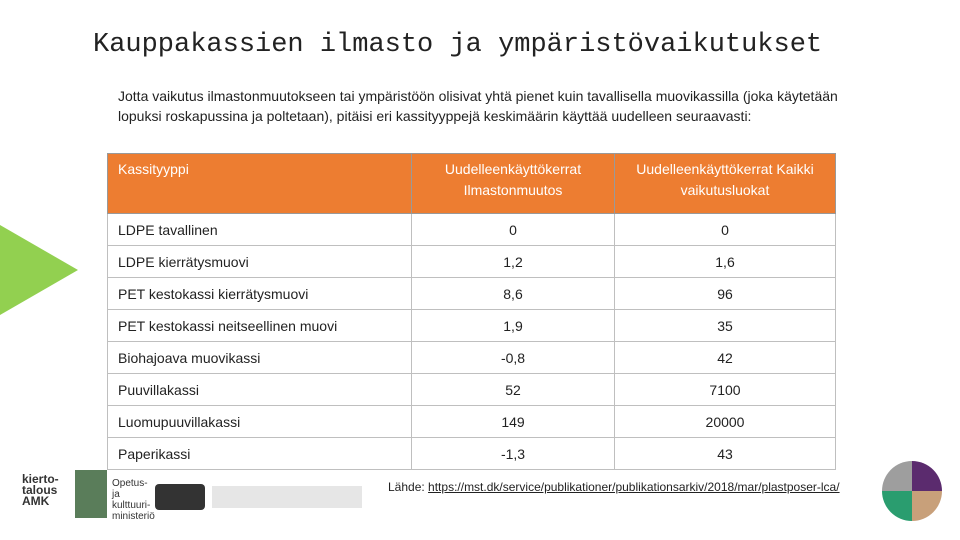  I want to click on table-row: Puuvillakassi 52 7100, so click(471, 389).